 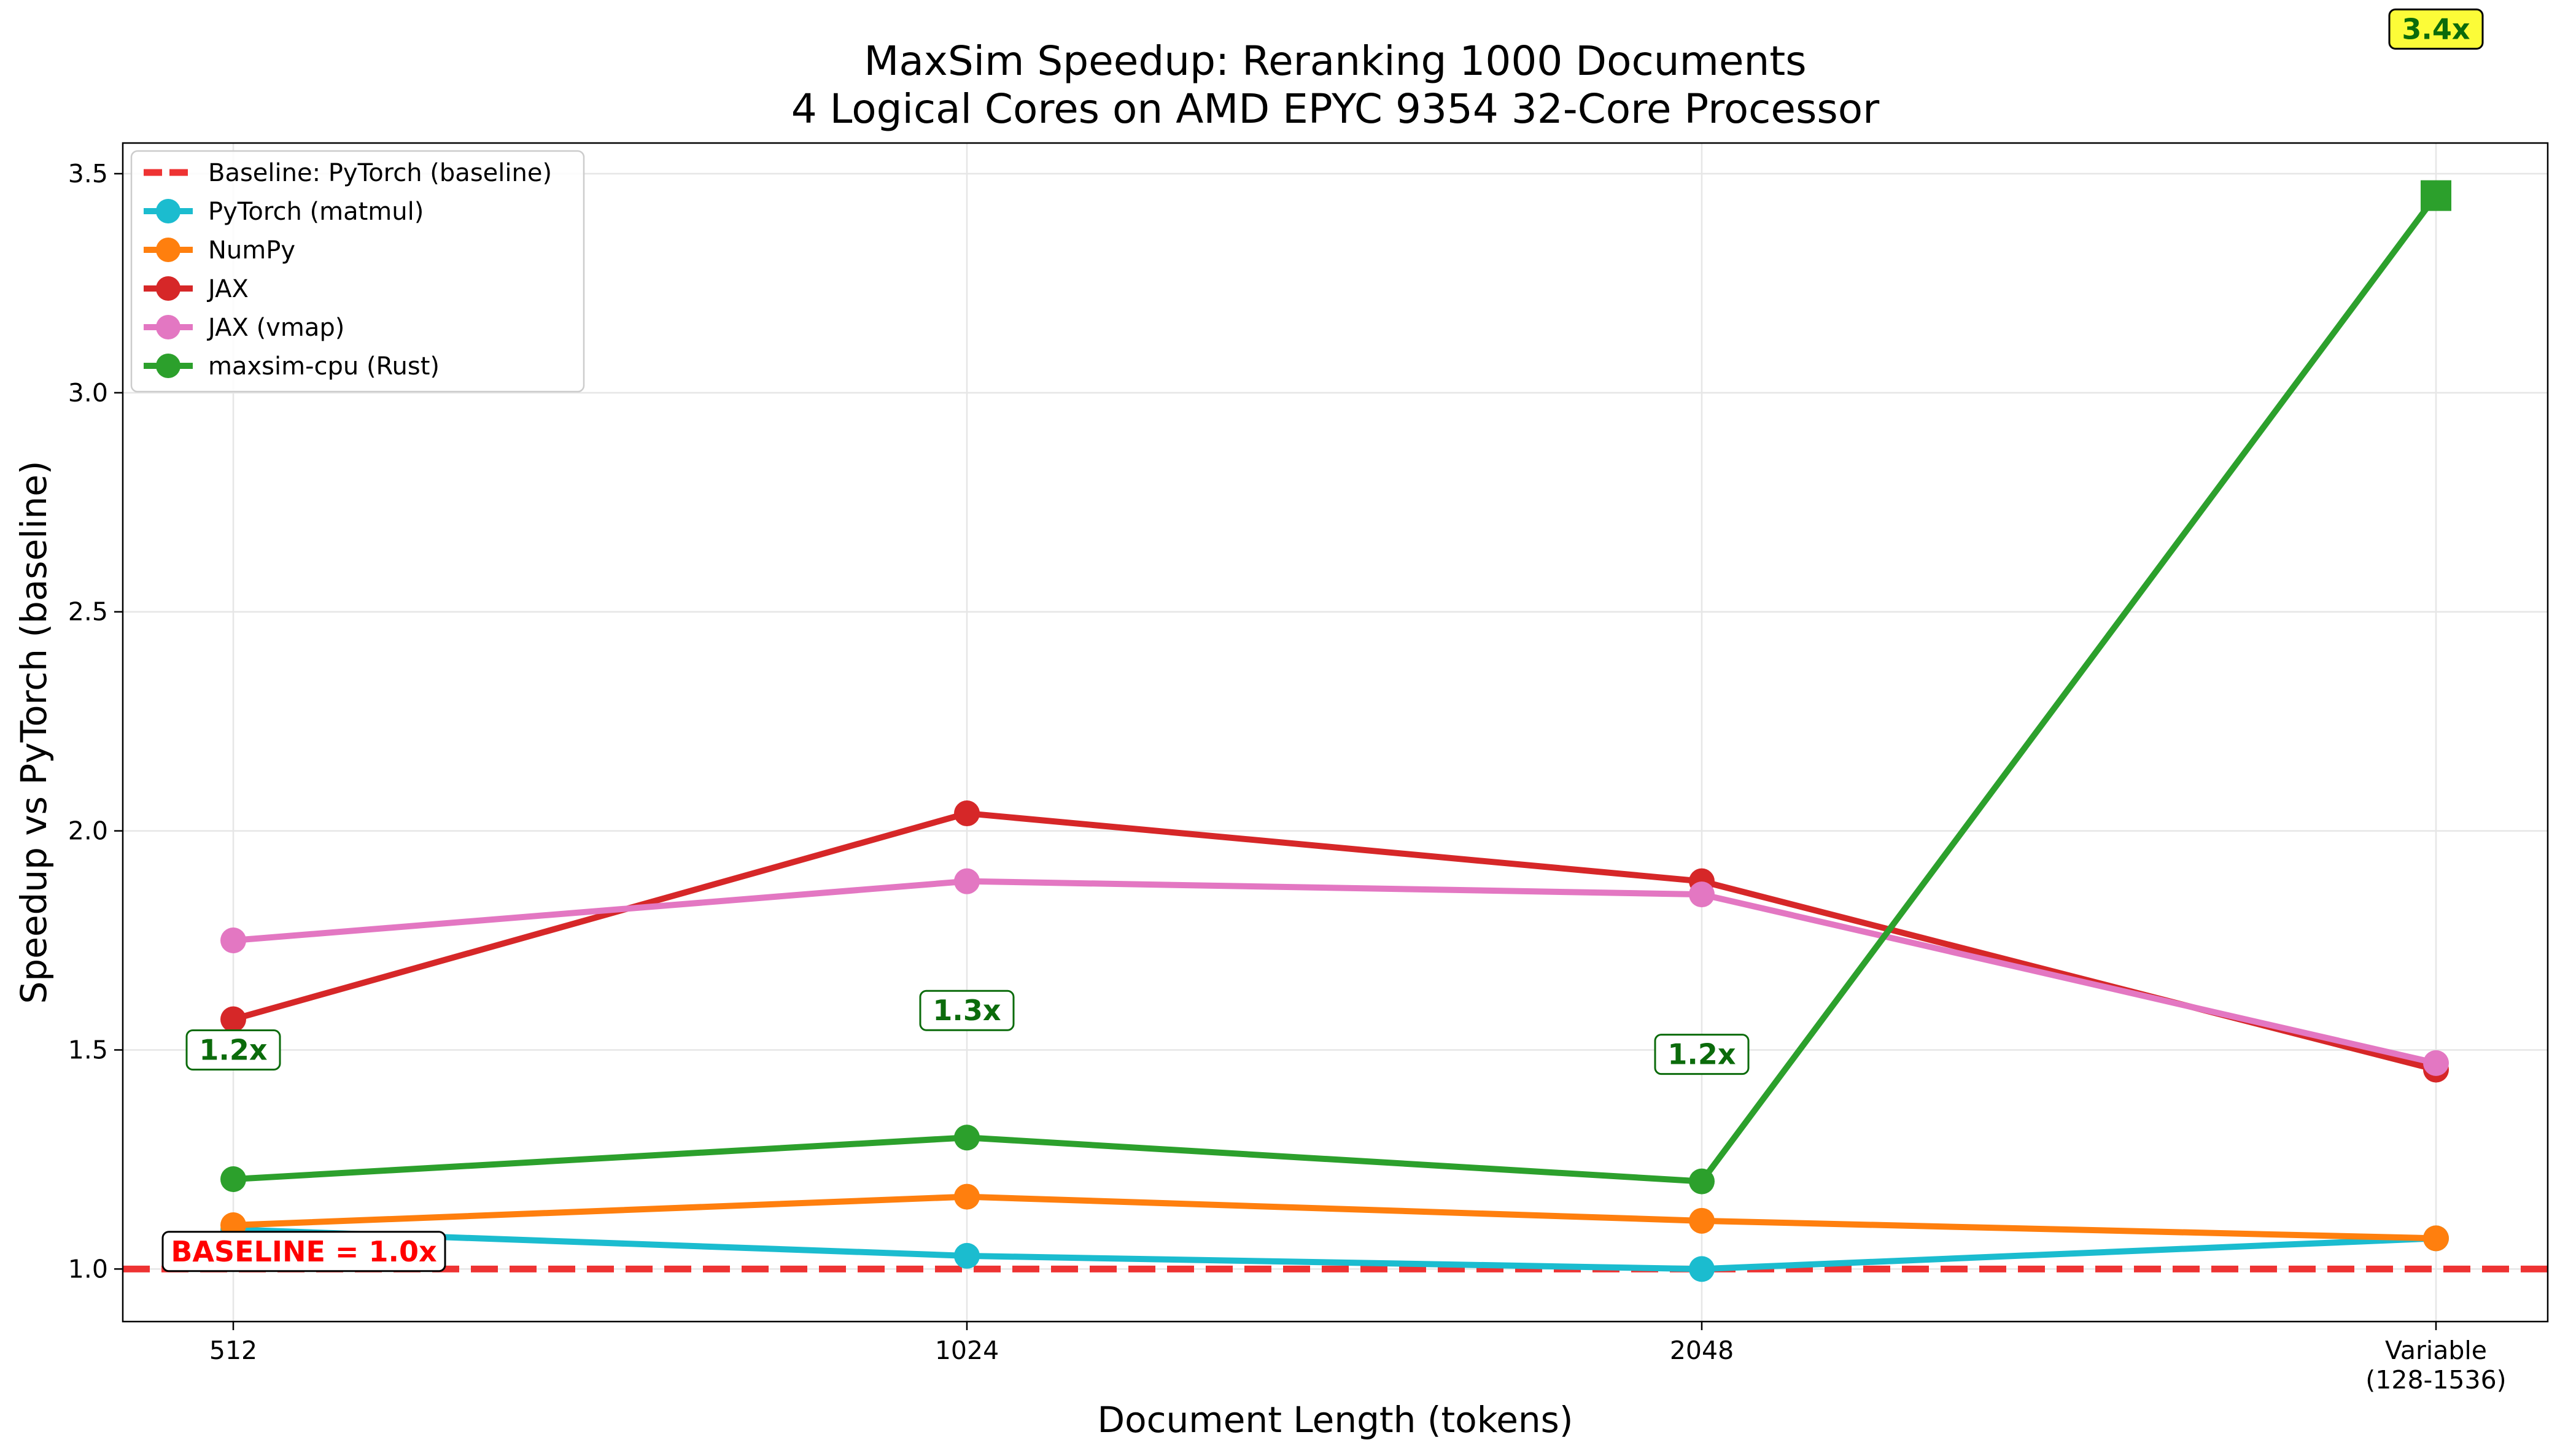 I want to click on legend-box, so click(x=357, y=271).